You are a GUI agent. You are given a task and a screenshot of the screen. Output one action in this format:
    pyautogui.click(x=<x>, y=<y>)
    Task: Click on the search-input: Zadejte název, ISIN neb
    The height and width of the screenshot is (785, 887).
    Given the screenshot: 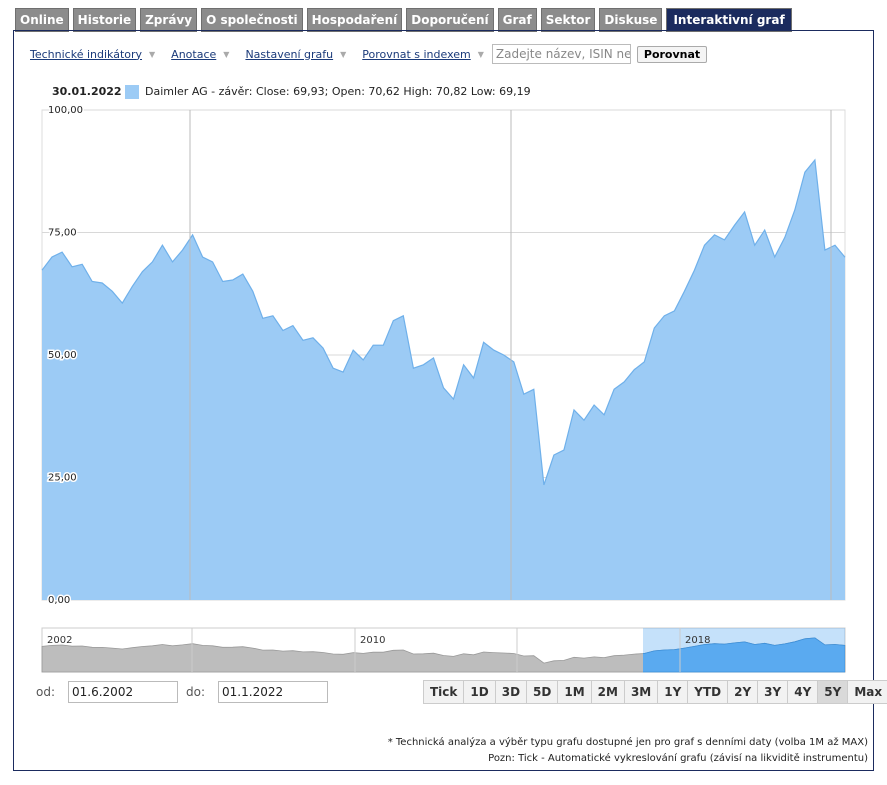 What is the action you would take?
    pyautogui.click(x=561, y=54)
    